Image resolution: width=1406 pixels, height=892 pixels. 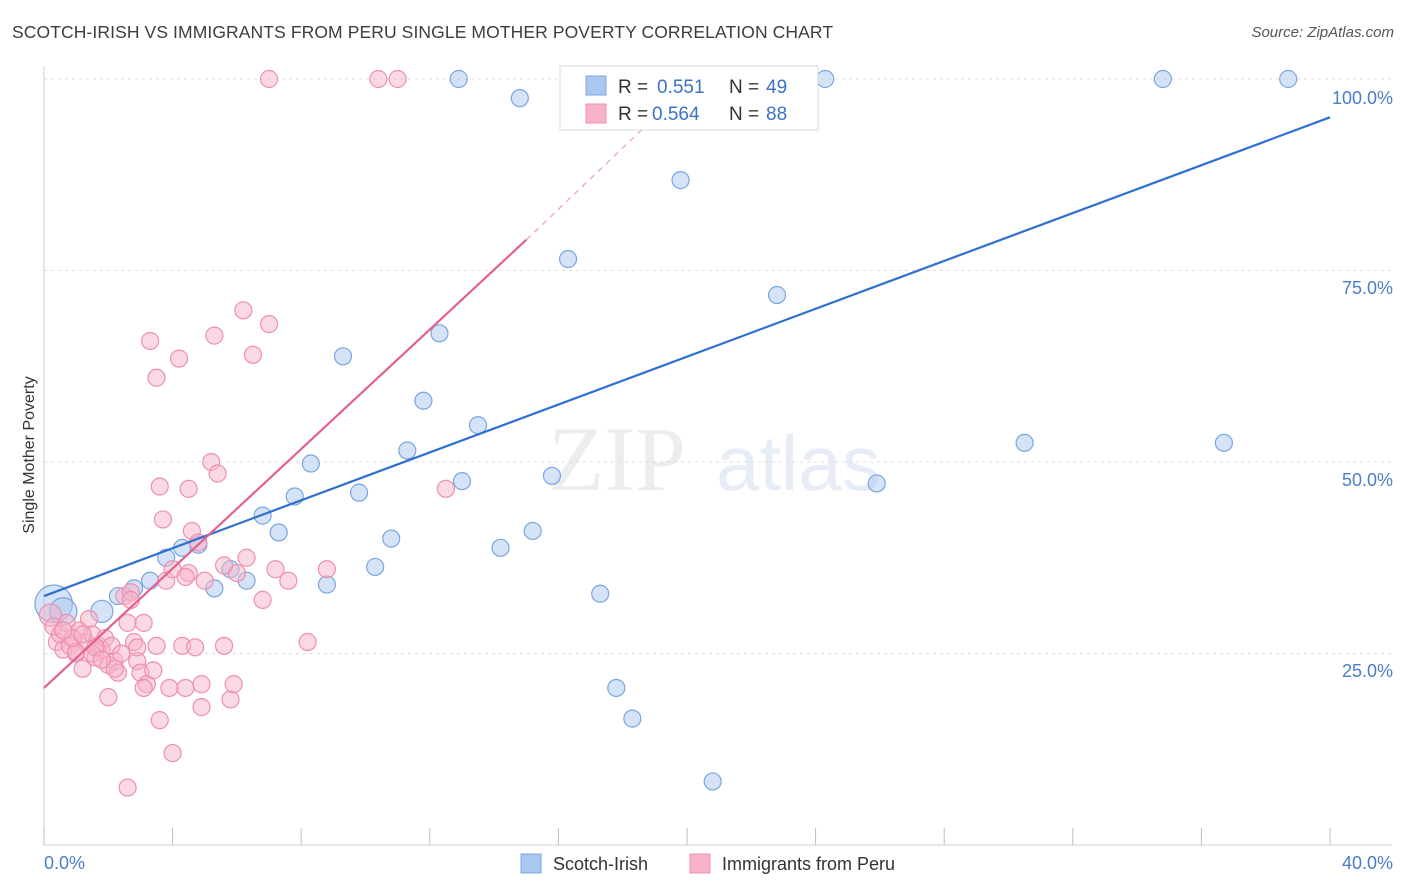 What do you see at coordinates (29, 454) in the screenshot?
I see `y-axis-label: Single Mother Poverty` at bounding box center [29, 454].